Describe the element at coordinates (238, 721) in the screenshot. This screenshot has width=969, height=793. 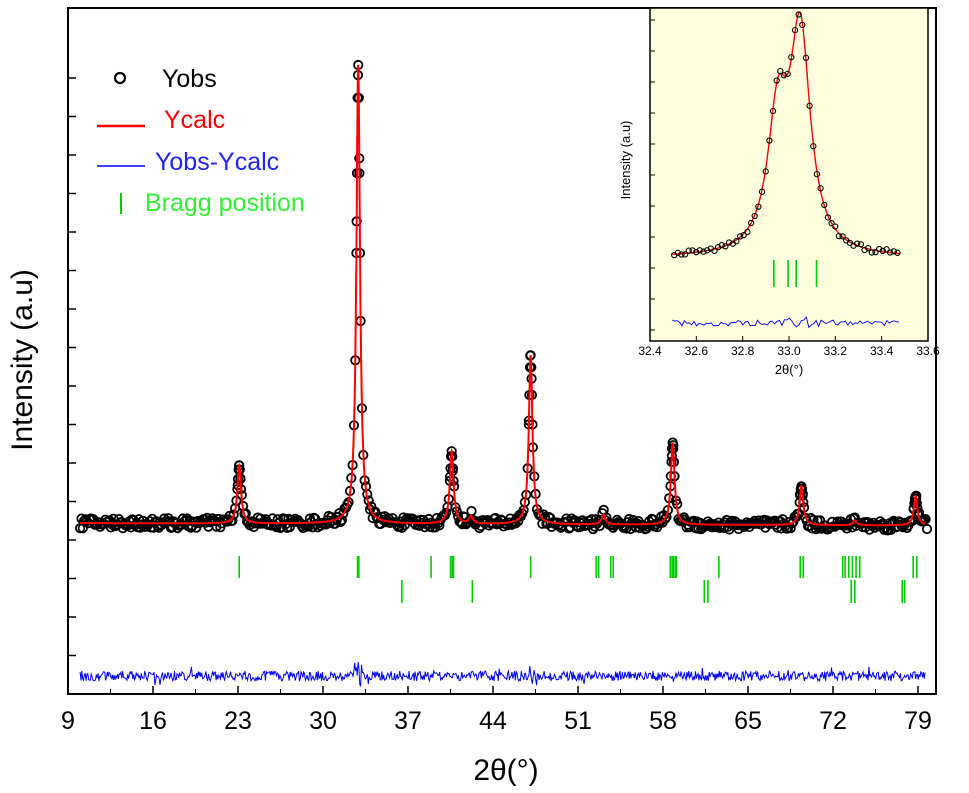
I see `x-tick-label: 23` at that location.